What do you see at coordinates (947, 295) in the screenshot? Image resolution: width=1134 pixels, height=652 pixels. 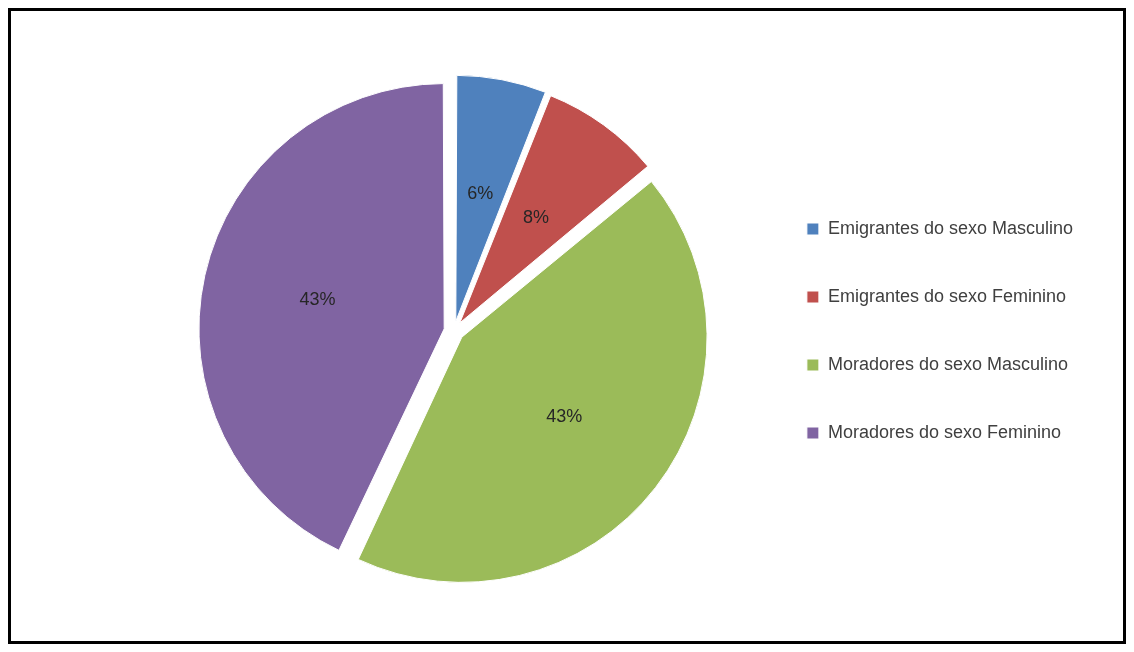 I see `legend-label: Emigrantes do sexo Feminino` at bounding box center [947, 295].